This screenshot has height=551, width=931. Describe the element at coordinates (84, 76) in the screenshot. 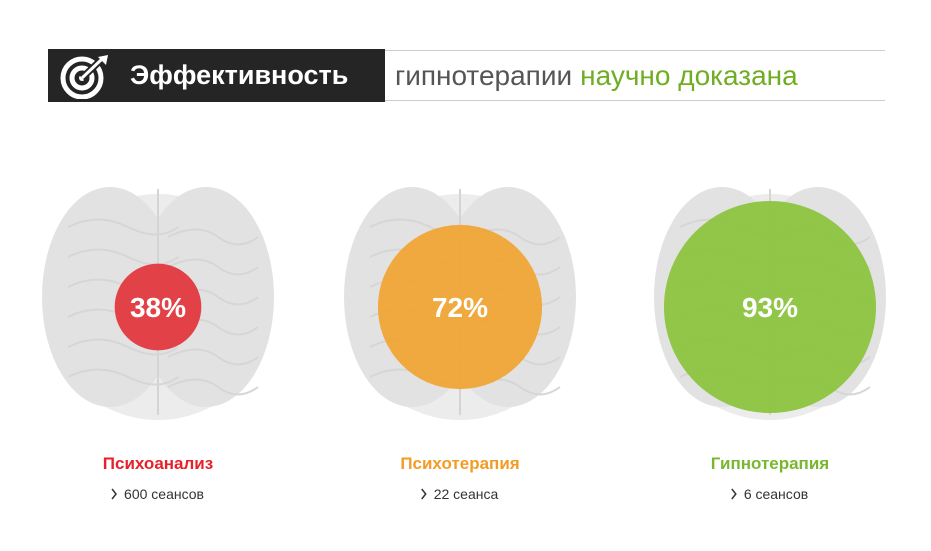

I see `target-icon` at that location.